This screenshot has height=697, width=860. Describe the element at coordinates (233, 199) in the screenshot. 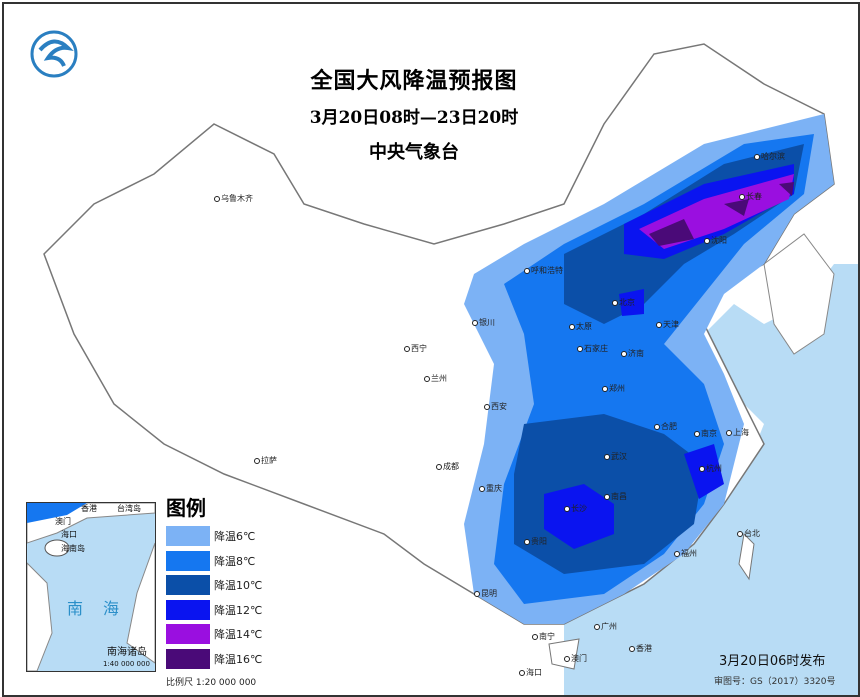

I see `city-label: 乌鲁木齐` at that location.